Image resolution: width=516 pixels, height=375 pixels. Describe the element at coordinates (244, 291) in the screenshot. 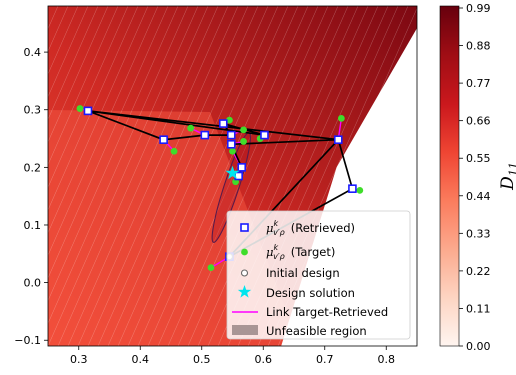

I see `legend-solution-marker` at that location.